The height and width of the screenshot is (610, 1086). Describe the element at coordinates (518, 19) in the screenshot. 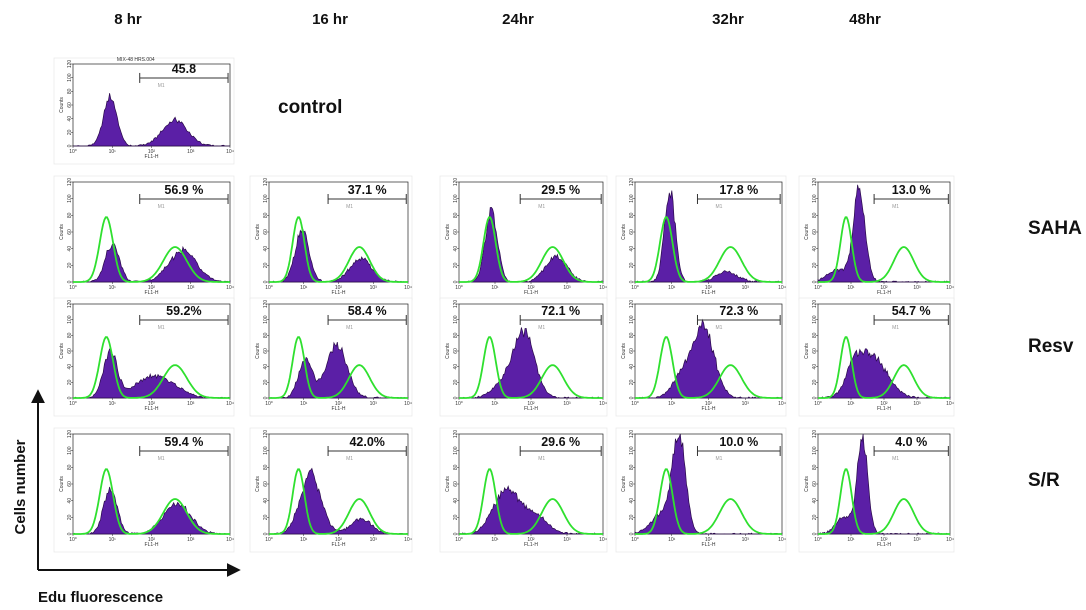

I see `time-header-24hr: 24hr` at that location.